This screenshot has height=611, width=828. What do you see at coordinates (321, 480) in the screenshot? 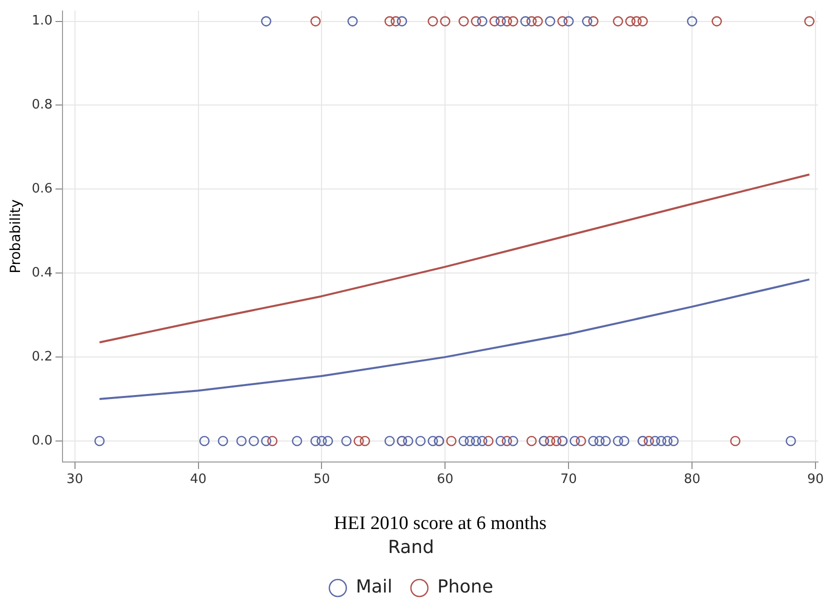
I see `x-tick-label: 50` at bounding box center [321, 480].